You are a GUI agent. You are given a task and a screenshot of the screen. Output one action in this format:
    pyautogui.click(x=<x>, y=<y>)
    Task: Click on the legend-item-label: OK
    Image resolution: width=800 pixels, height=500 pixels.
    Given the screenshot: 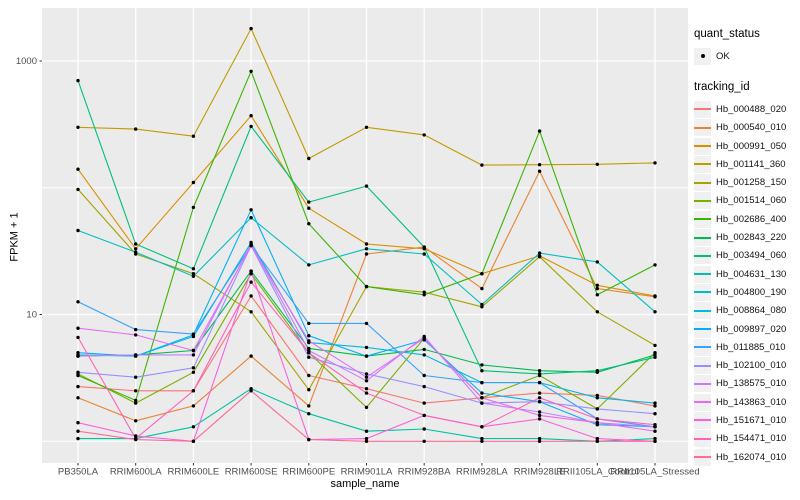 What is the action you would take?
    pyautogui.click(x=723, y=56)
    